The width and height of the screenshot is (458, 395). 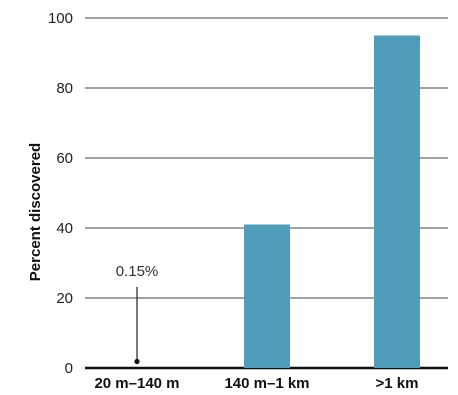 What do you see at coordinates (64, 158) in the screenshot?
I see `y-tick-label: 60` at bounding box center [64, 158].